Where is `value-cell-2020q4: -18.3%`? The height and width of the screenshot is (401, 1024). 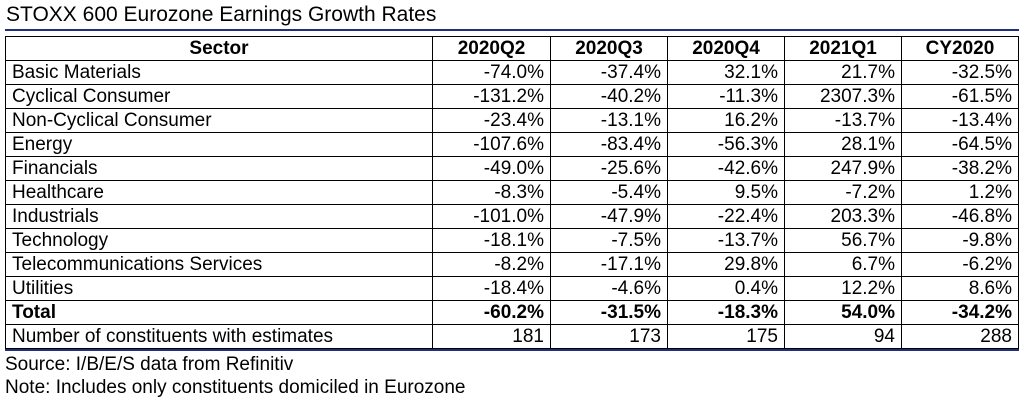 value-cell-2020q4: -18.3% is located at coordinates (726, 312).